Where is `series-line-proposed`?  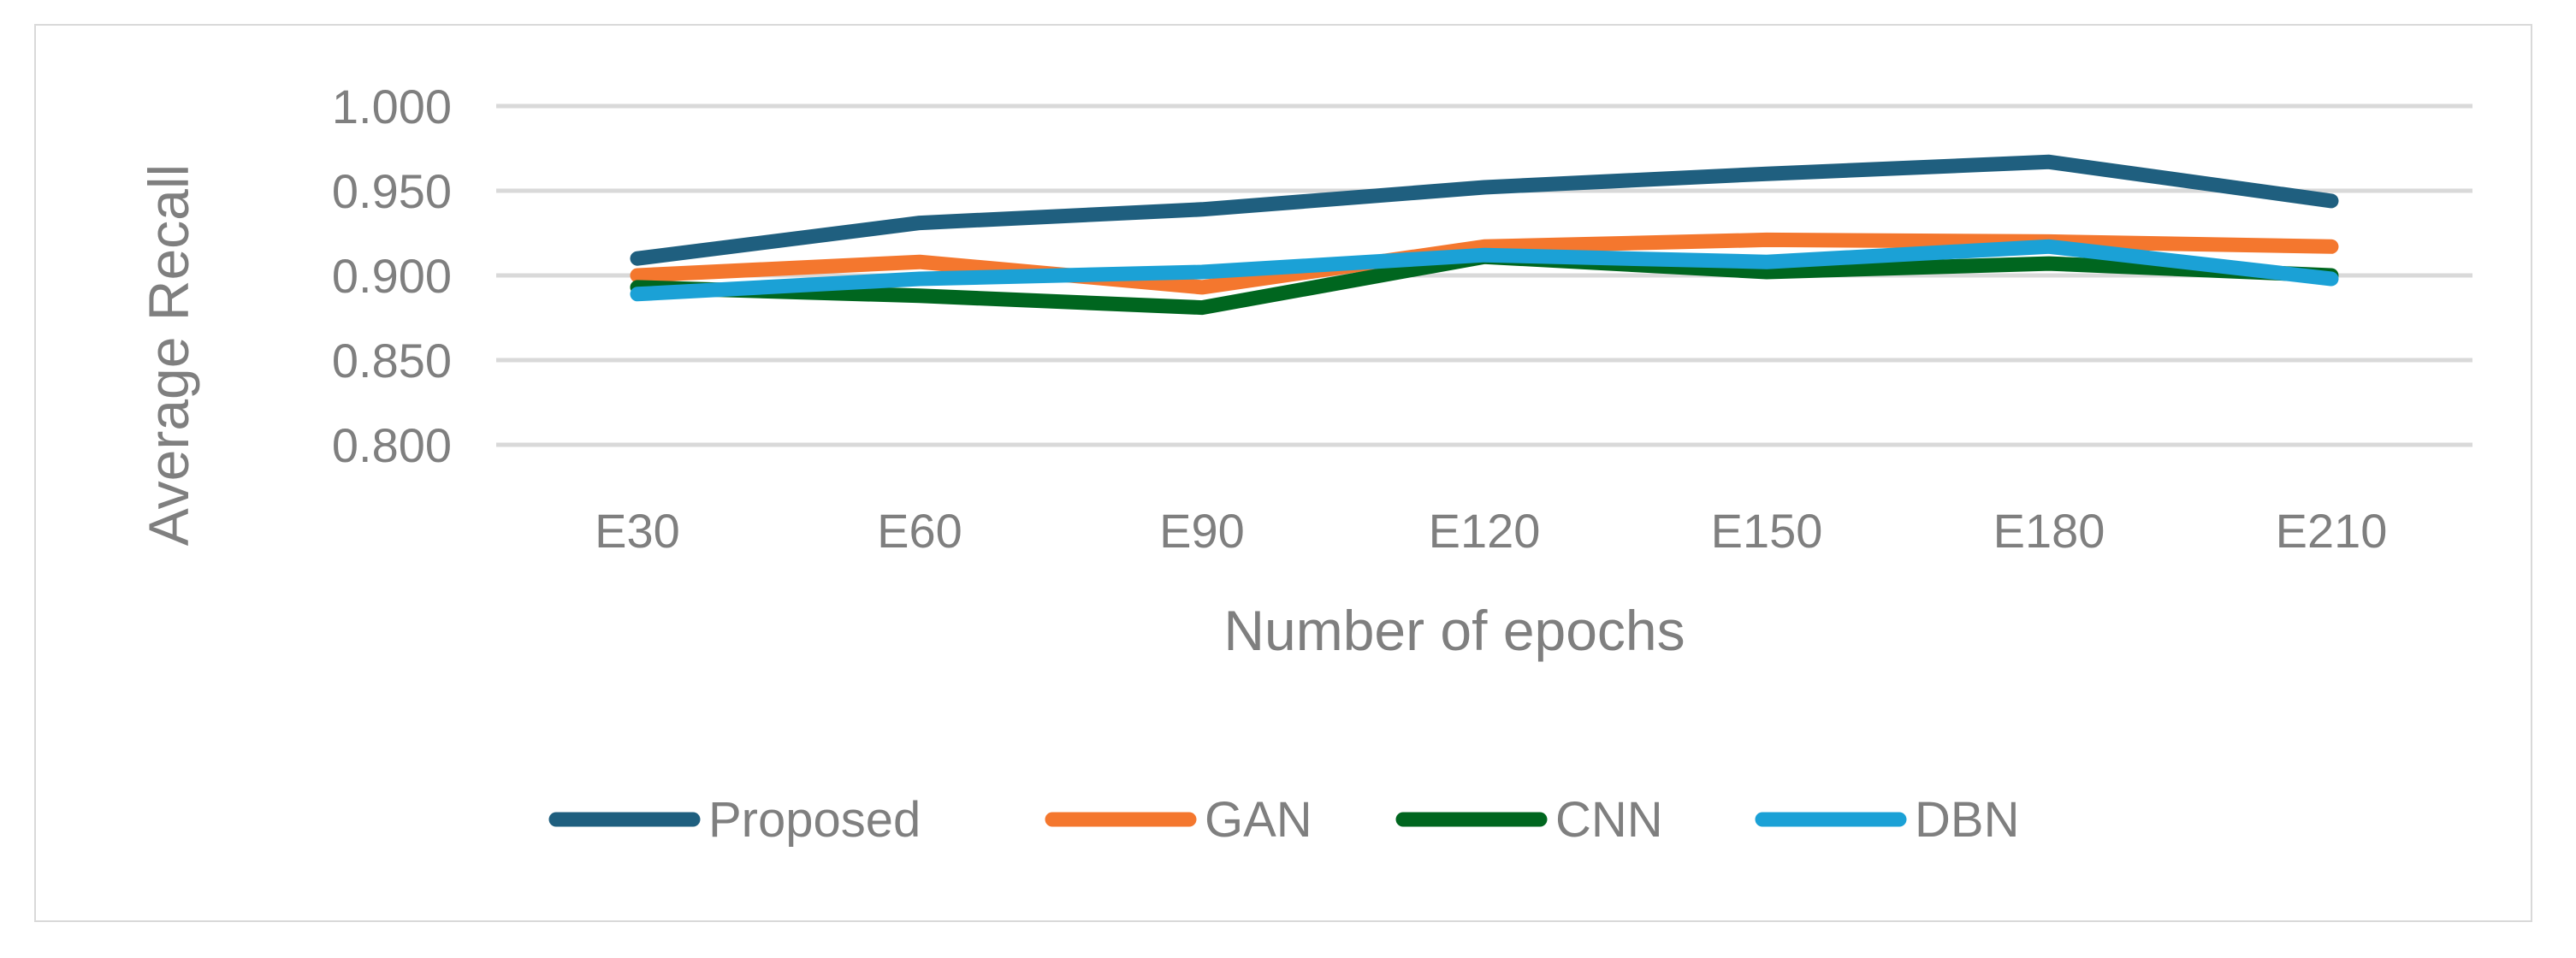
series-line-proposed is located at coordinates (1484, 210).